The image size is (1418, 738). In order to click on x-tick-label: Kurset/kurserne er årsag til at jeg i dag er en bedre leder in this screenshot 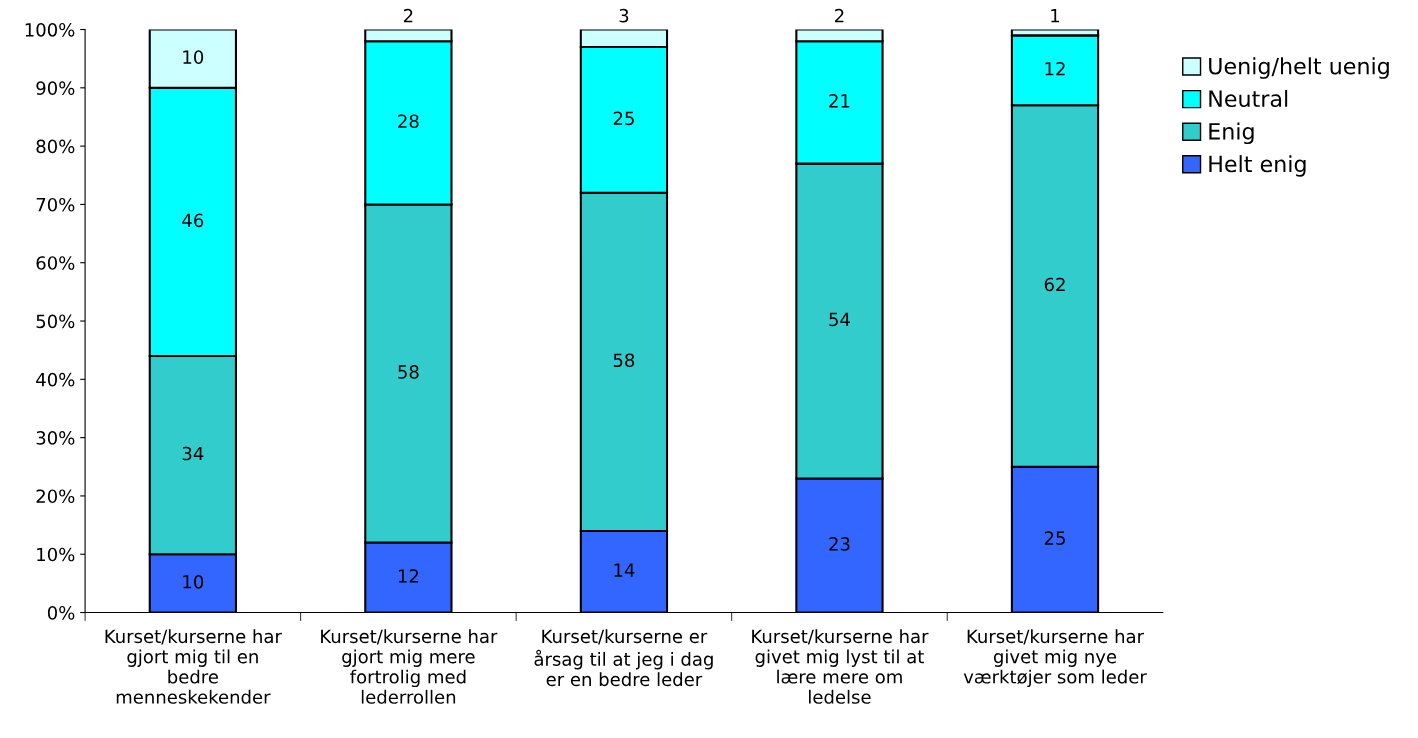, I will do `click(623, 658)`.